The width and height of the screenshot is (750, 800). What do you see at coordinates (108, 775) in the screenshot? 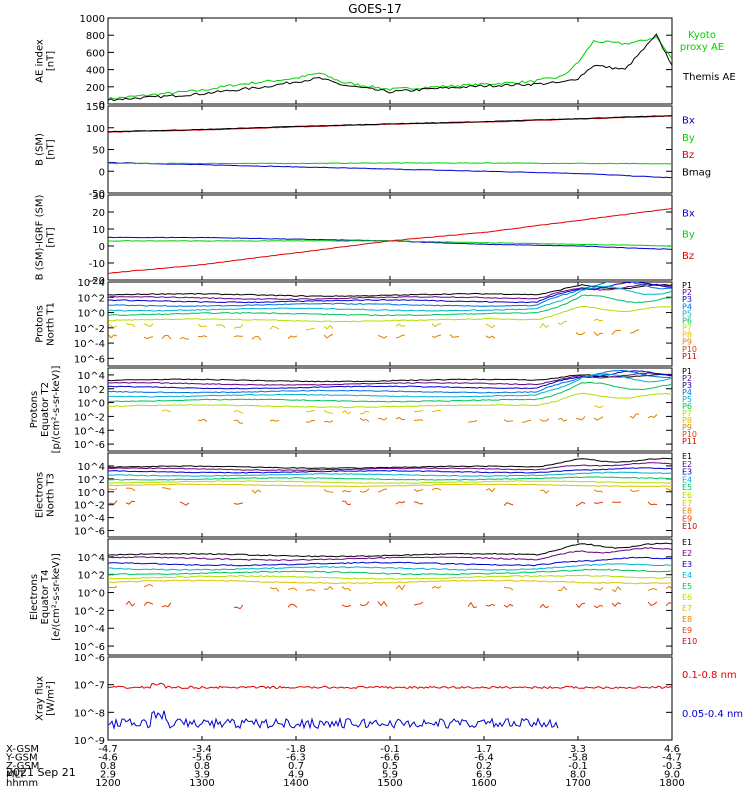
I see `footer-value: 2.9` at bounding box center [108, 775].